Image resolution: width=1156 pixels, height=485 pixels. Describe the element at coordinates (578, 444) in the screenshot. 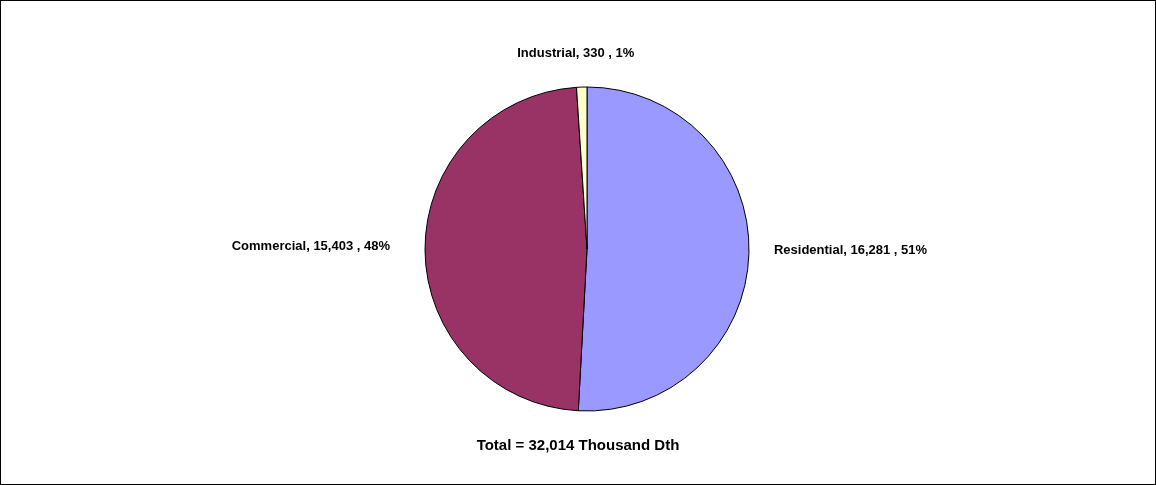

I see `text: Total = 32,014 Thousand Dth` at that location.